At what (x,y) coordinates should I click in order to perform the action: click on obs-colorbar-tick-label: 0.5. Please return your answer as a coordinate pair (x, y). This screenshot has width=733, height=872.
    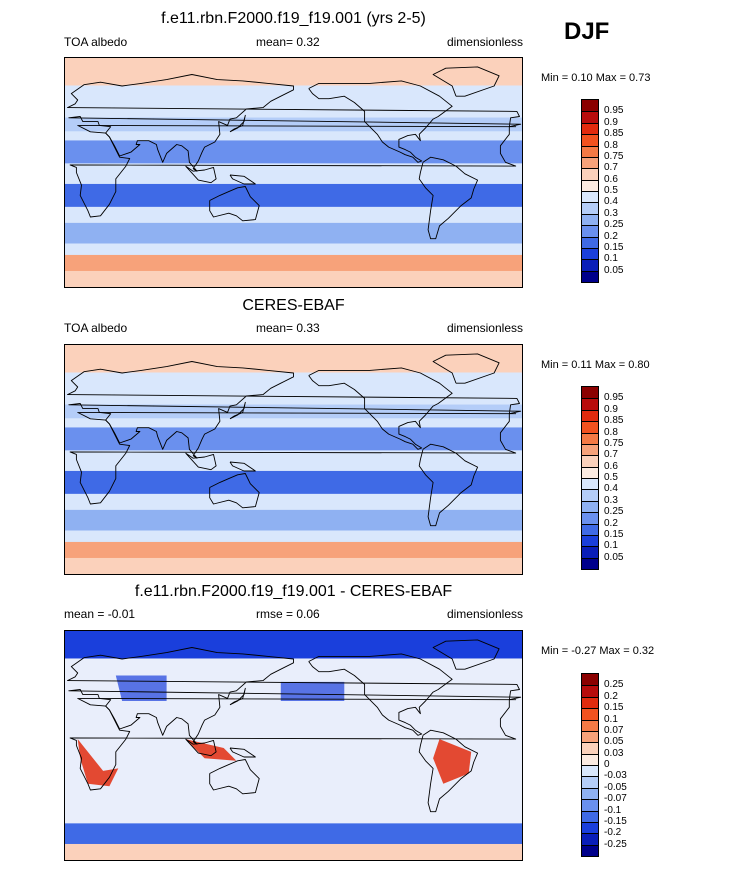
    Looking at the image, I should click on (611, 477).